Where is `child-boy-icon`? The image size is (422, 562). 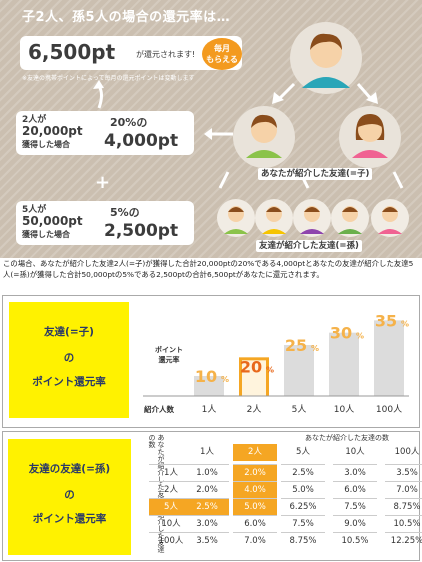
child-boy-icon is located at coordinates (264, 136).